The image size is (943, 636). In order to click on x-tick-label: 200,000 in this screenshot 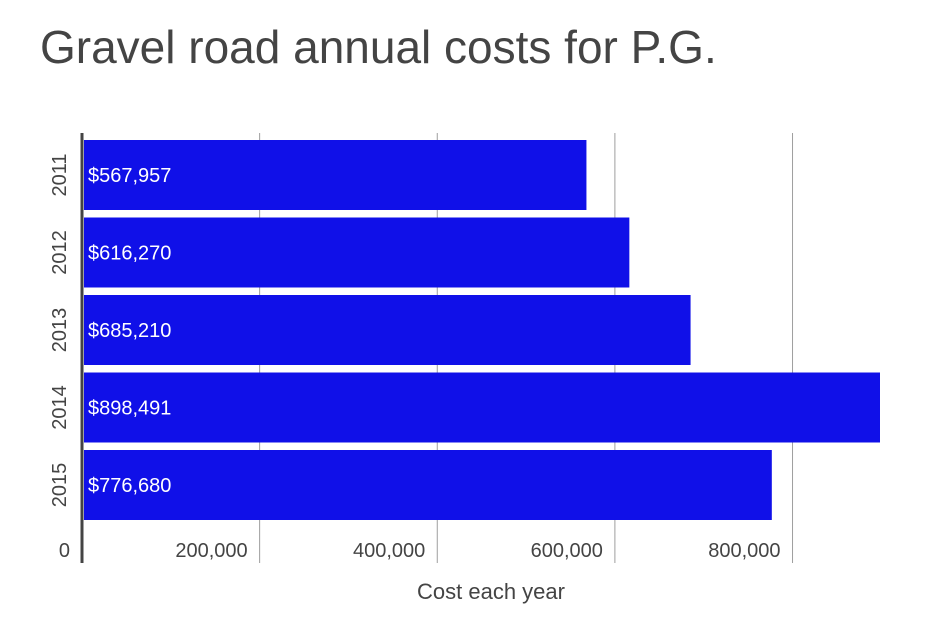, I will do `click(211, 551)`.